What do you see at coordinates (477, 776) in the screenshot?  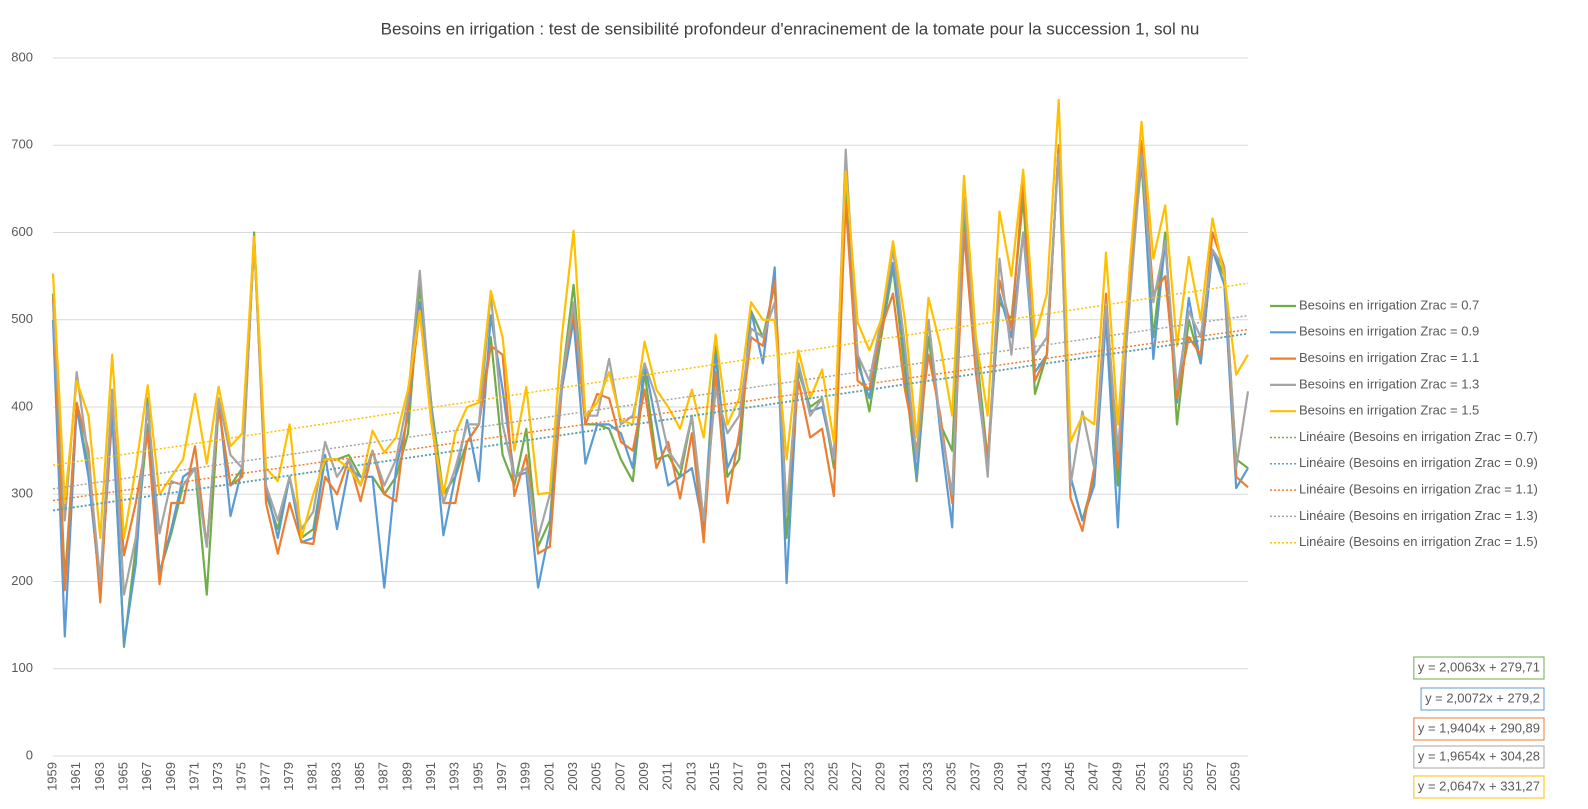 I see `x-tick-label: 1995` at bounding box center [477, 776].